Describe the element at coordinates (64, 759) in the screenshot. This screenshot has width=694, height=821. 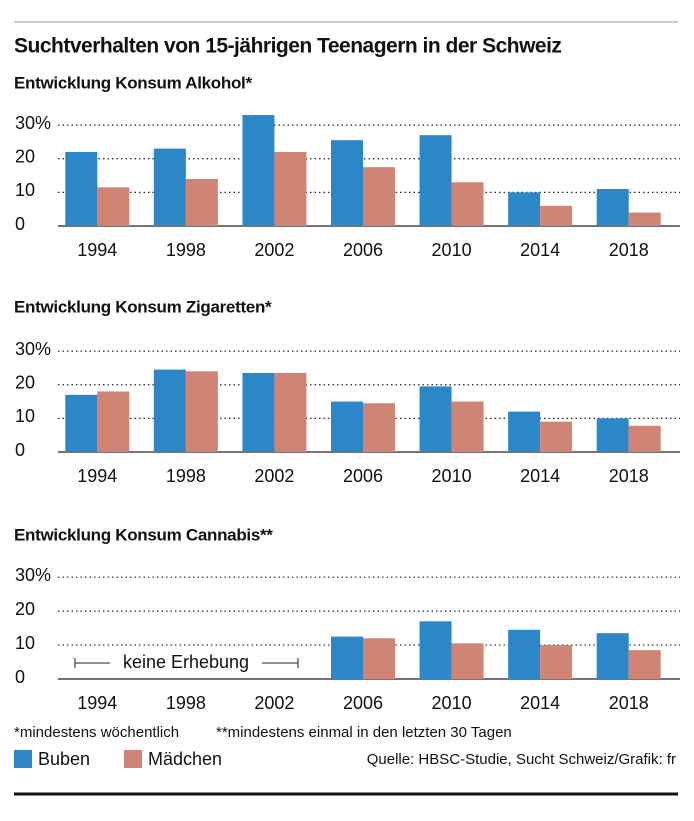
I see `legend-label: Buben` at that location.